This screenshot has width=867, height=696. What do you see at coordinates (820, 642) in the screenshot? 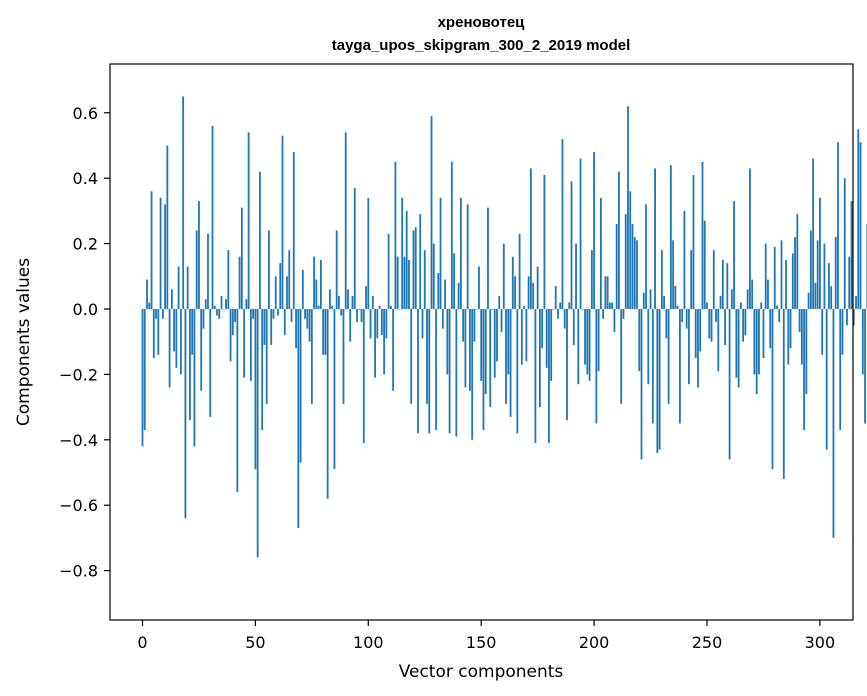
I see `x-tick-label: 300` at bounding box center [820, 642].